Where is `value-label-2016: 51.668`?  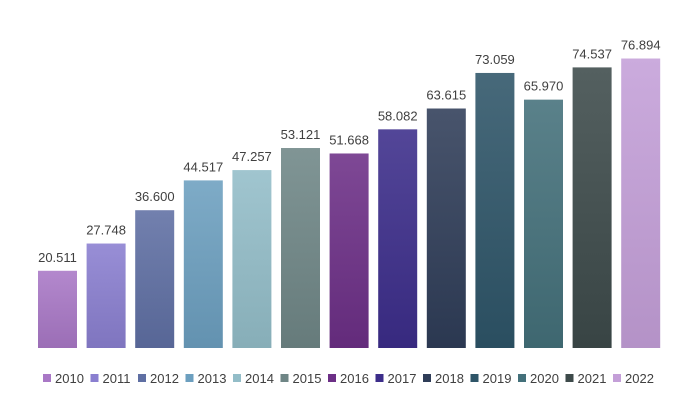
value-label-2016: 51.668 is located at coordinates (349, 139).